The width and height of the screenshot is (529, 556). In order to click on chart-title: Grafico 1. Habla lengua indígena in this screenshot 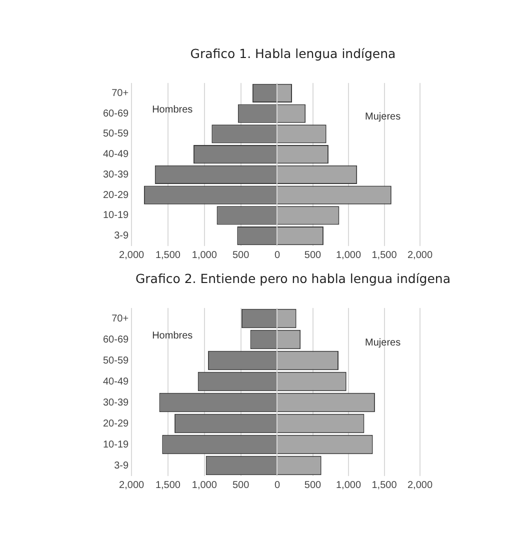, I will do `click(293, 54)`.